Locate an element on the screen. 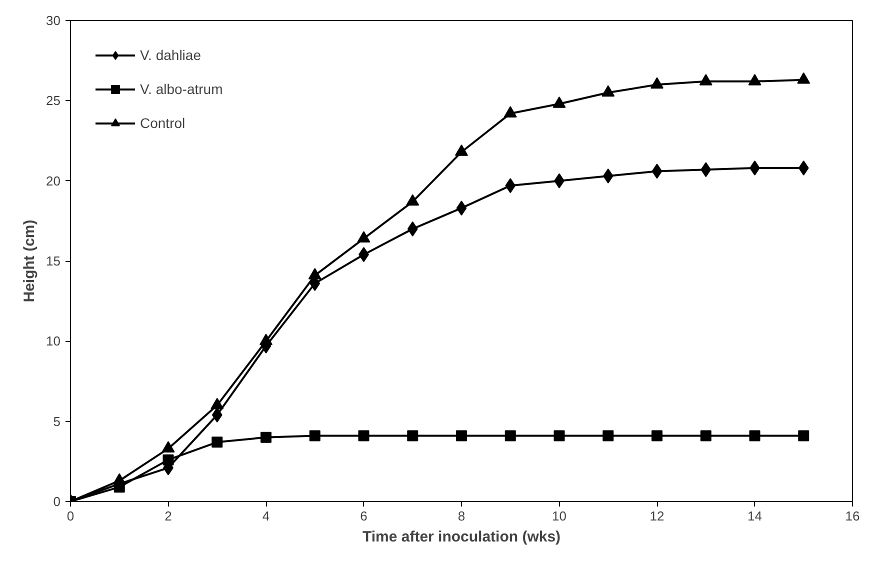 This screenshot has height=571, width=887. legend-label: V. albo-atrum is located at coordinates (181, 89).